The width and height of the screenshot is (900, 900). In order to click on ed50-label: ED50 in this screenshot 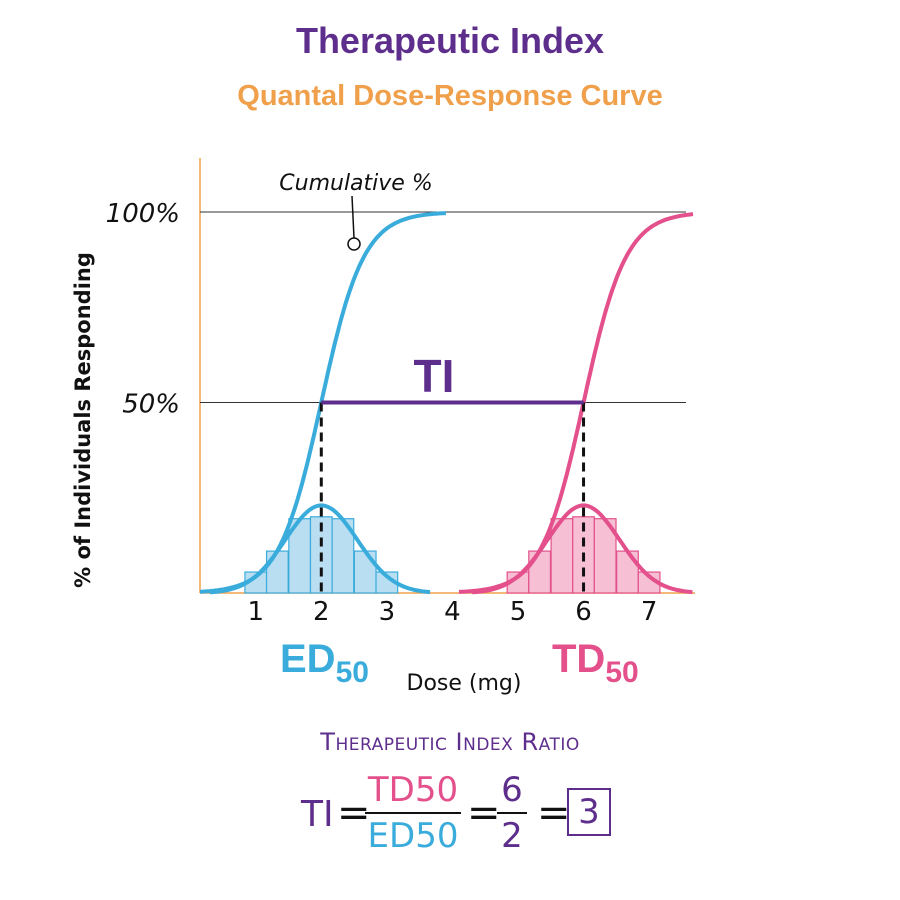, I will do `click(324, 663)`.